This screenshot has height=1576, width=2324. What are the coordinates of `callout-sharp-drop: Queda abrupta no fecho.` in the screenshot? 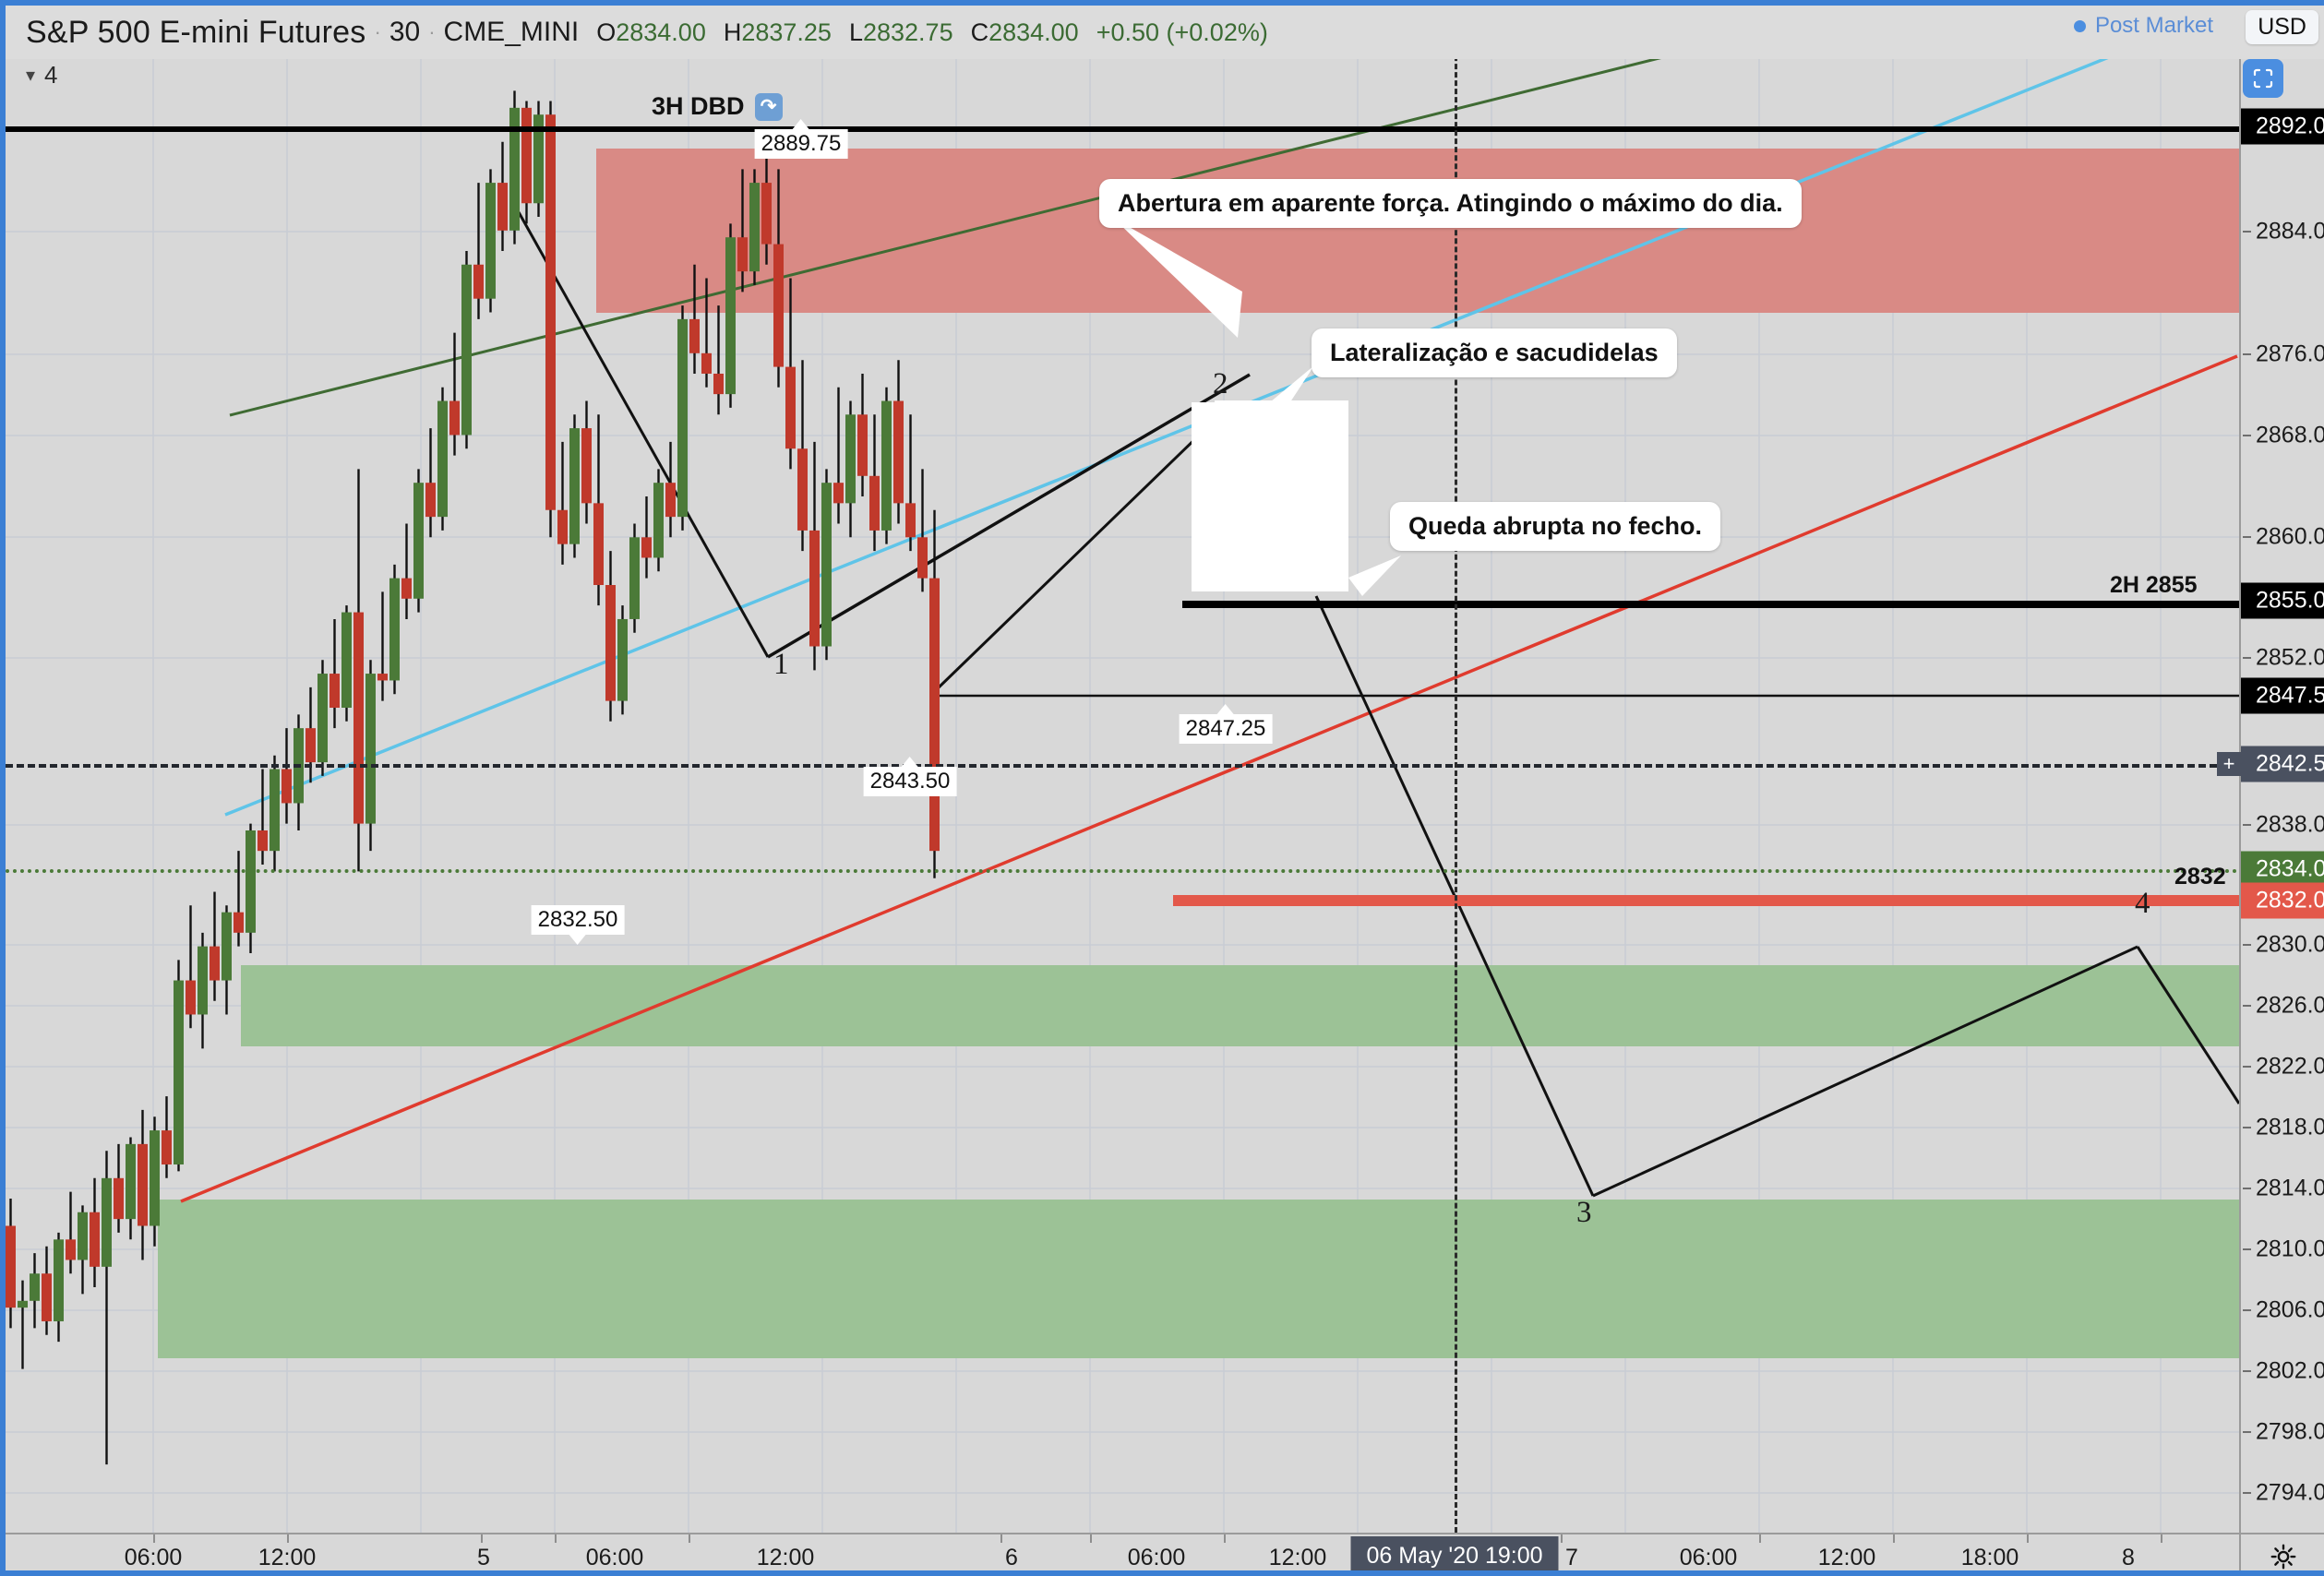 It's located at (1555, 526).